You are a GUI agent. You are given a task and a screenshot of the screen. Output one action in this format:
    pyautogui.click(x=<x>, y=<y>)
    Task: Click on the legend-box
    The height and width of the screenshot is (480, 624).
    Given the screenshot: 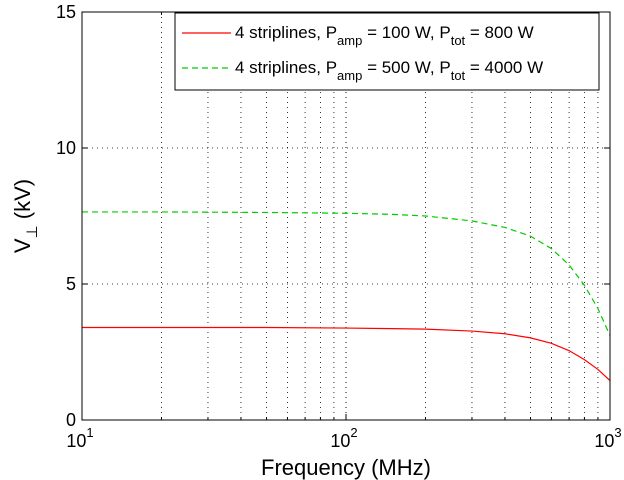 What is the action you would take?
    pyautogui.click(x=387, y=51)
    